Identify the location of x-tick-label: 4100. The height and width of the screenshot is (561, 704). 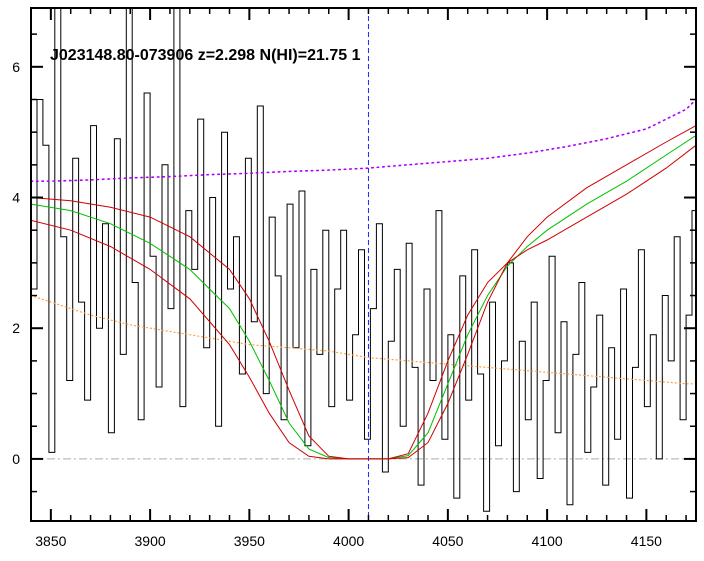
(547, 541).